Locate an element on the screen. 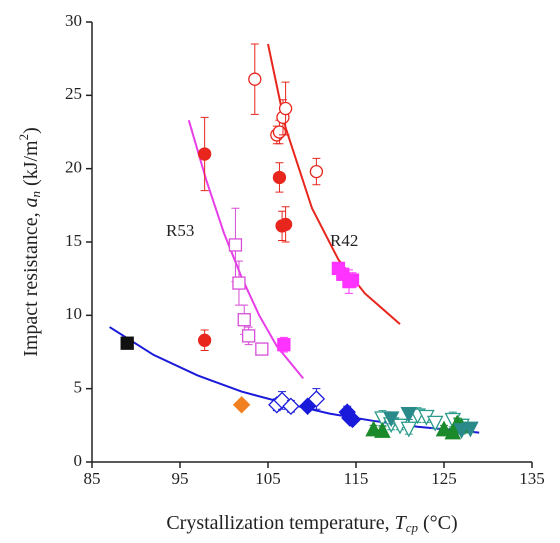  x-axis-label: Crystallization temperature, Tcp (°C) is located at coordinates (311, 523).